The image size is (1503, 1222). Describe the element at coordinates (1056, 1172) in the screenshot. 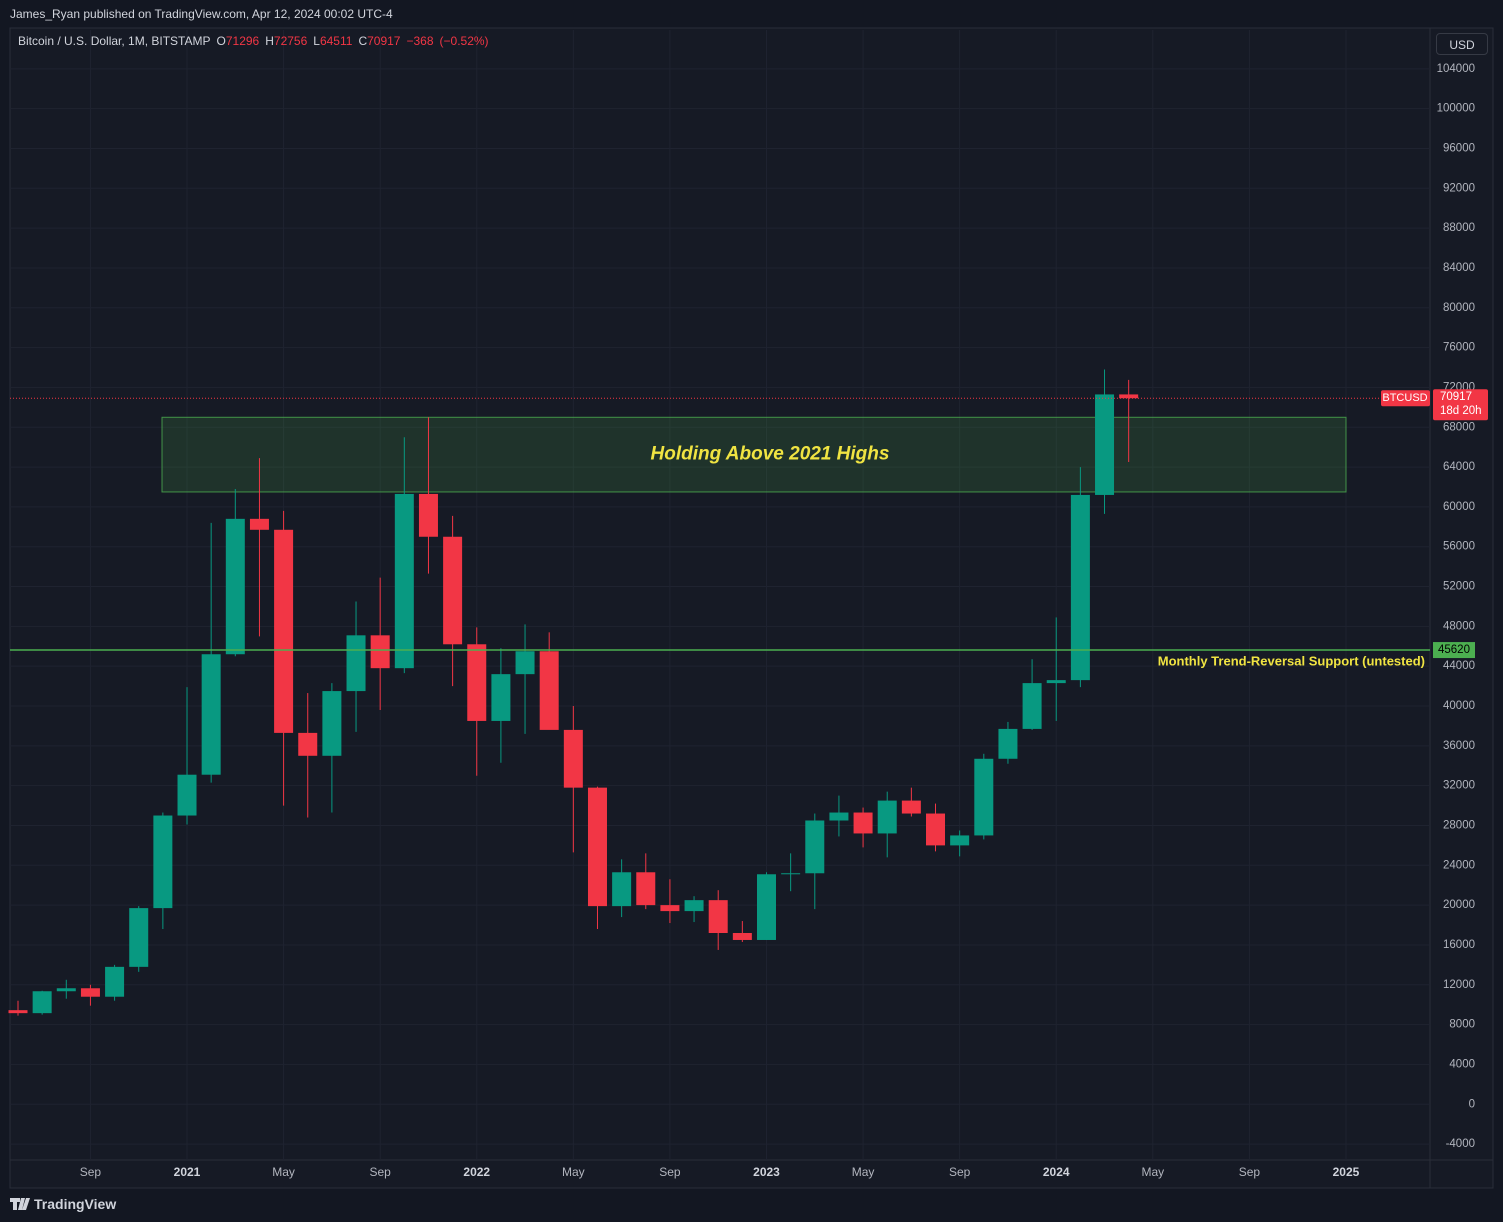

I see `x-tick-label: 2024` at that location.